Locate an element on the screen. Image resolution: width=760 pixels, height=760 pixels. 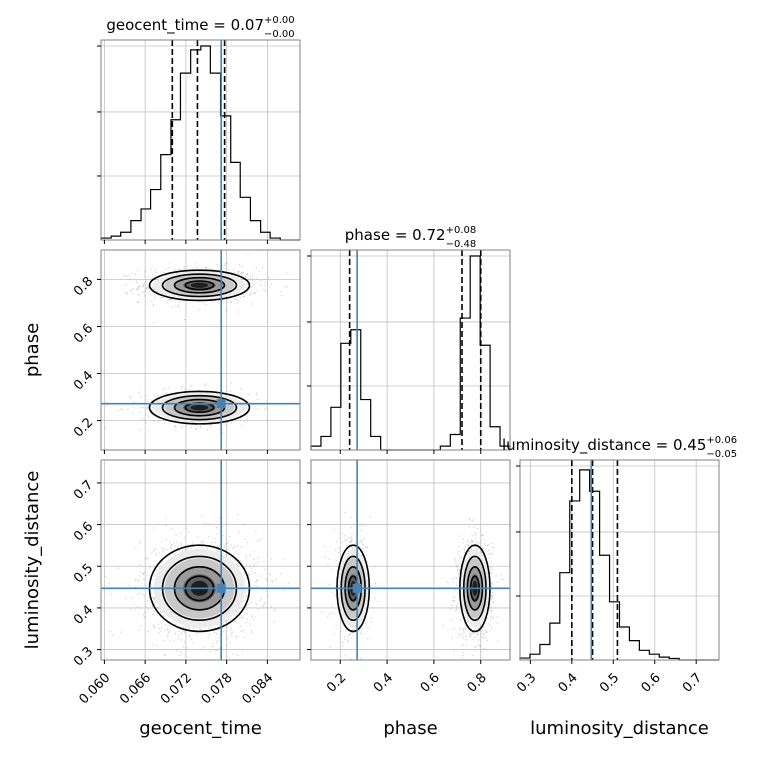
histogram-step is located at coordinates (619, 565).